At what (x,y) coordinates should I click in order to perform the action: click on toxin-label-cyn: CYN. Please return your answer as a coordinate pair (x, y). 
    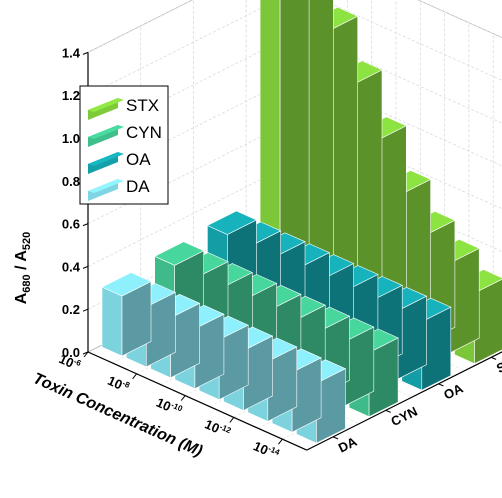
    Looking at the image, I should click on (404, 417).